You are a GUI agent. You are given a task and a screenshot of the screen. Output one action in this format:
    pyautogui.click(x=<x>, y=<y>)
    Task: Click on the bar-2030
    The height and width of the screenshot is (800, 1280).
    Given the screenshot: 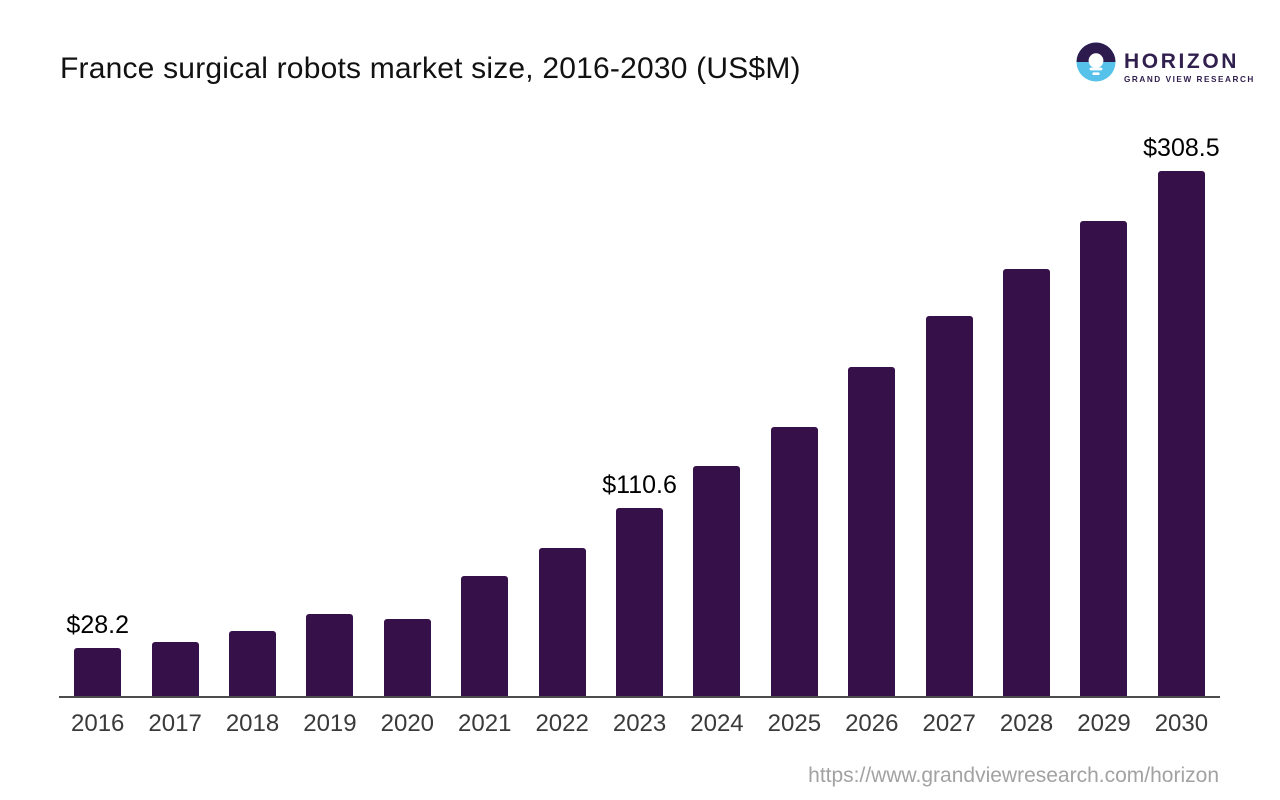 What is the action you would take?
    pyautogui.click(x=1181, y=433)
    